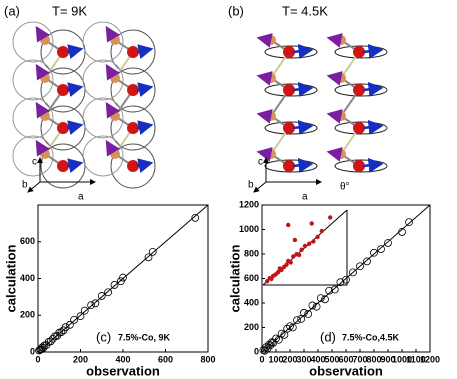 This screenshot has height=379, width=457. What do you see at coordinates (305, 197) in the screenshot?
I see `axis-a: a` at bounding box center [305, 197].